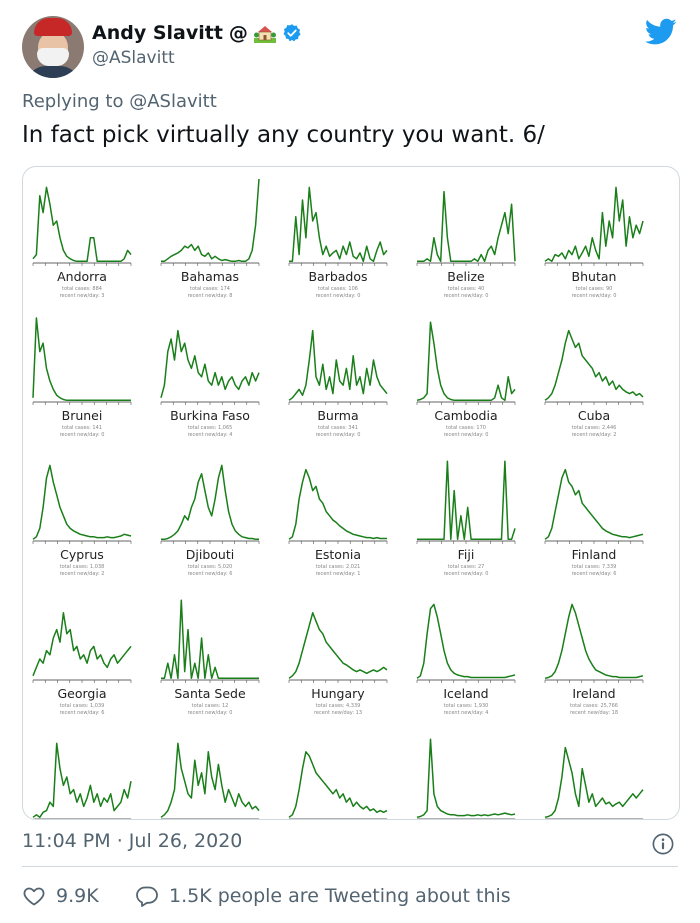 The height and width of the screenshot is (923, 700). What do you see at coordinates (157, 33) in the screenshot?
I see `author-name: Andy Slavitt` at bounding box center [157, 33].